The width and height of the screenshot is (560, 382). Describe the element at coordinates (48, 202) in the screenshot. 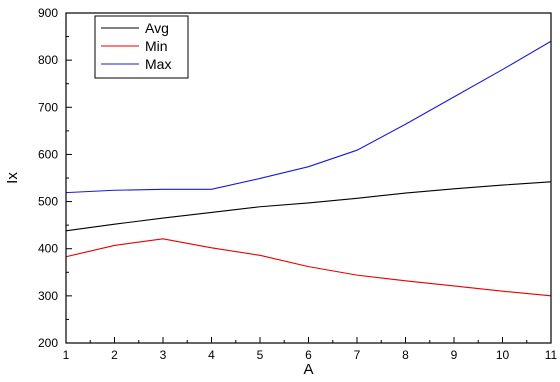

I see `y-tick-label: 500` at that location.